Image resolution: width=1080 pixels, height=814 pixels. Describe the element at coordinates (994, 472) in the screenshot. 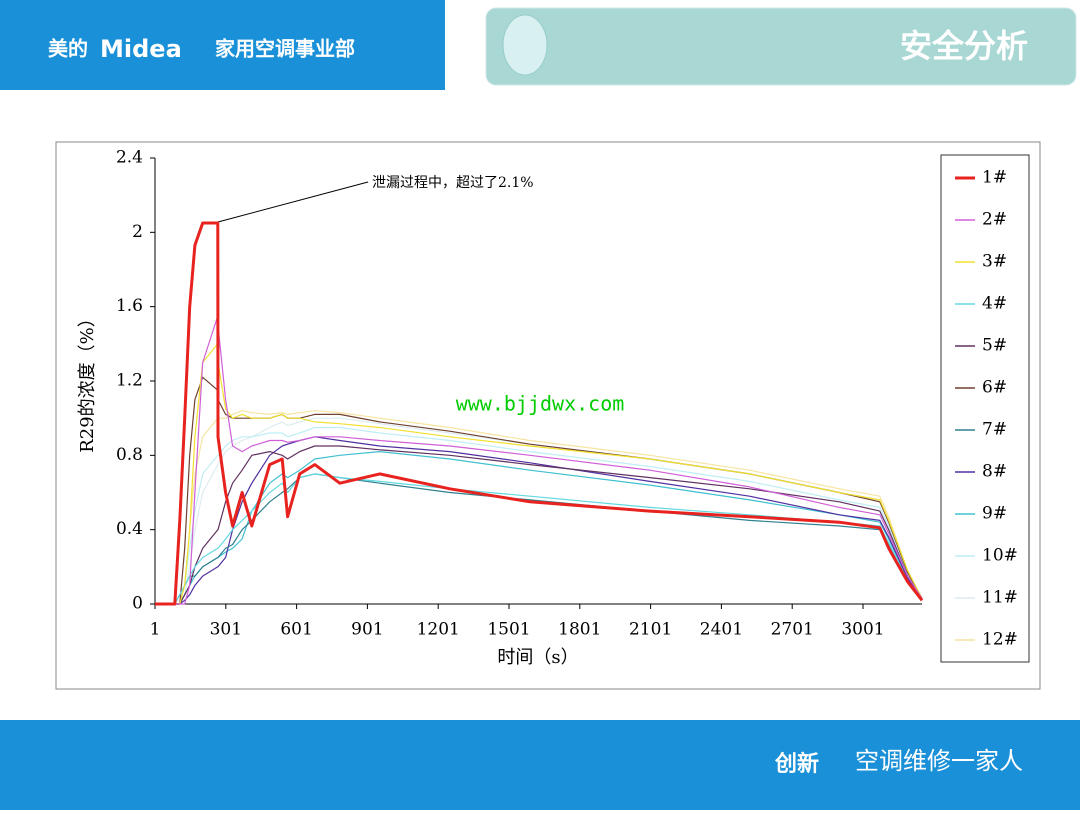

I see `legend-label: 8#` at that location.